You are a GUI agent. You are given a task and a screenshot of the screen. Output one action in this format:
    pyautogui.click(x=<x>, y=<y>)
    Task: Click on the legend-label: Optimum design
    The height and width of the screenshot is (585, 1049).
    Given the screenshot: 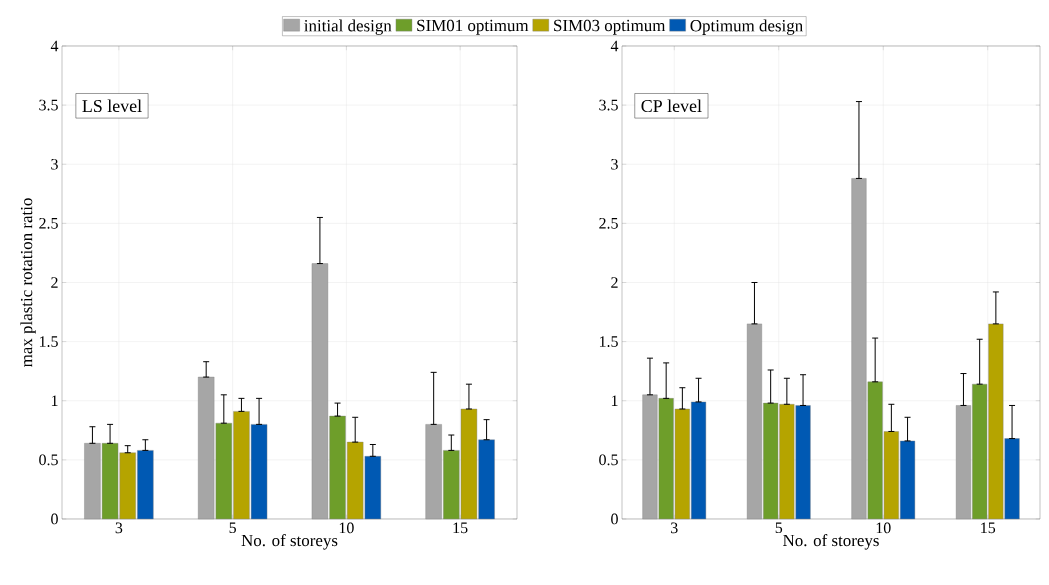 What is the action you would take?
    pyautogui.click(x=746, y=27)
    